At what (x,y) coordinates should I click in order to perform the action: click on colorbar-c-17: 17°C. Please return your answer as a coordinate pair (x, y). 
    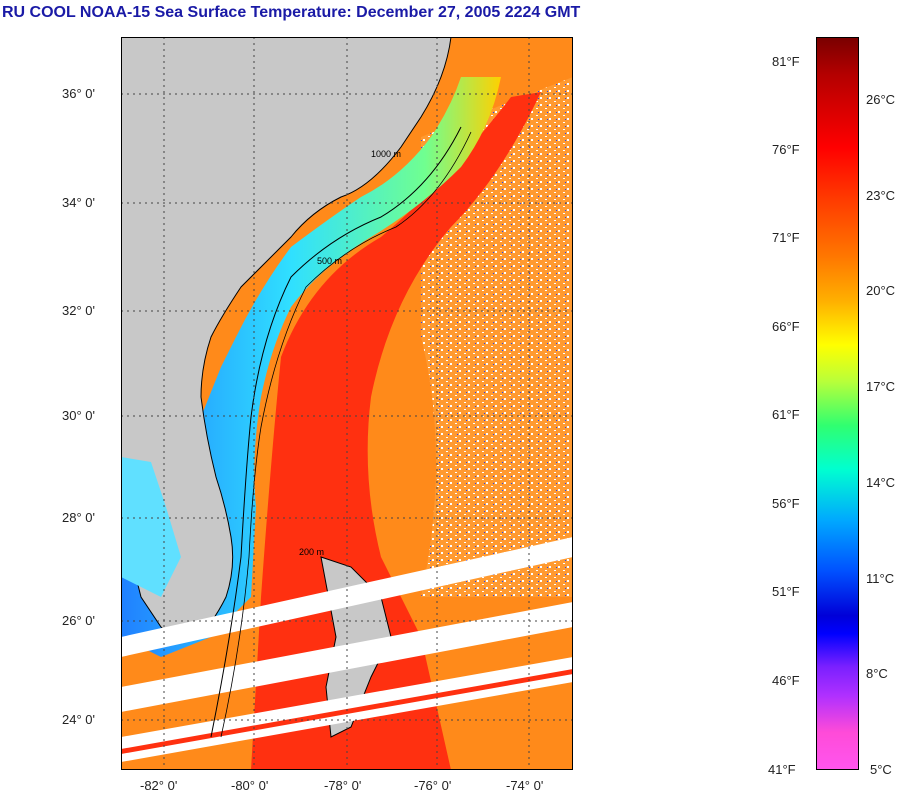
    Looking at the image, I should click on (881, 386).